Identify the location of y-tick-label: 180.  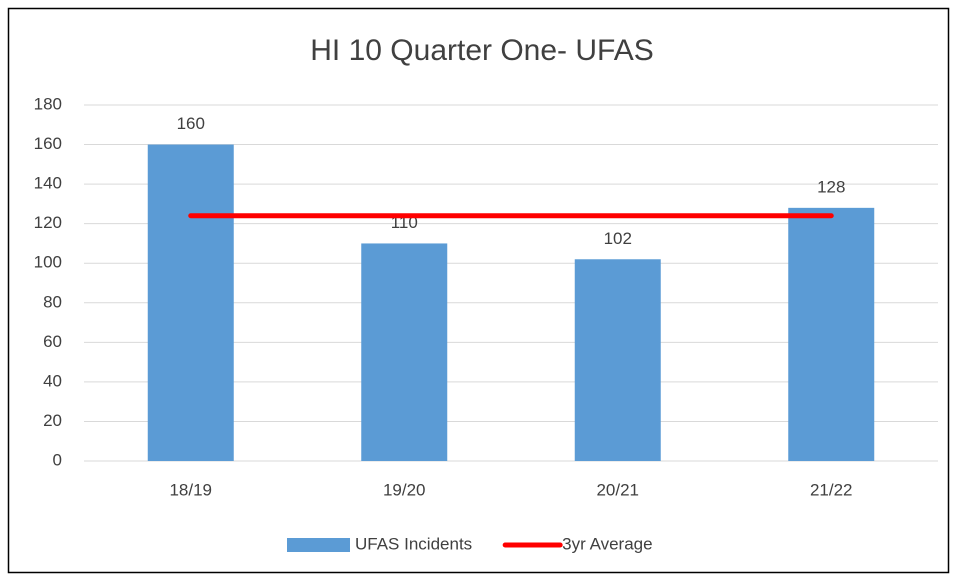
(48, 103).